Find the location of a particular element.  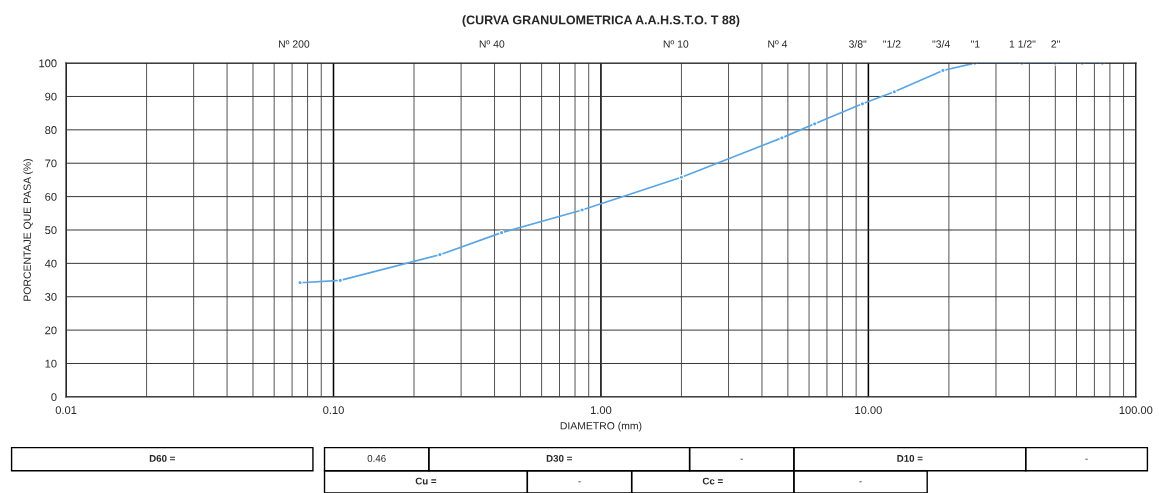

x-tick-label: 1.00 is located at coordinates (601, 410).